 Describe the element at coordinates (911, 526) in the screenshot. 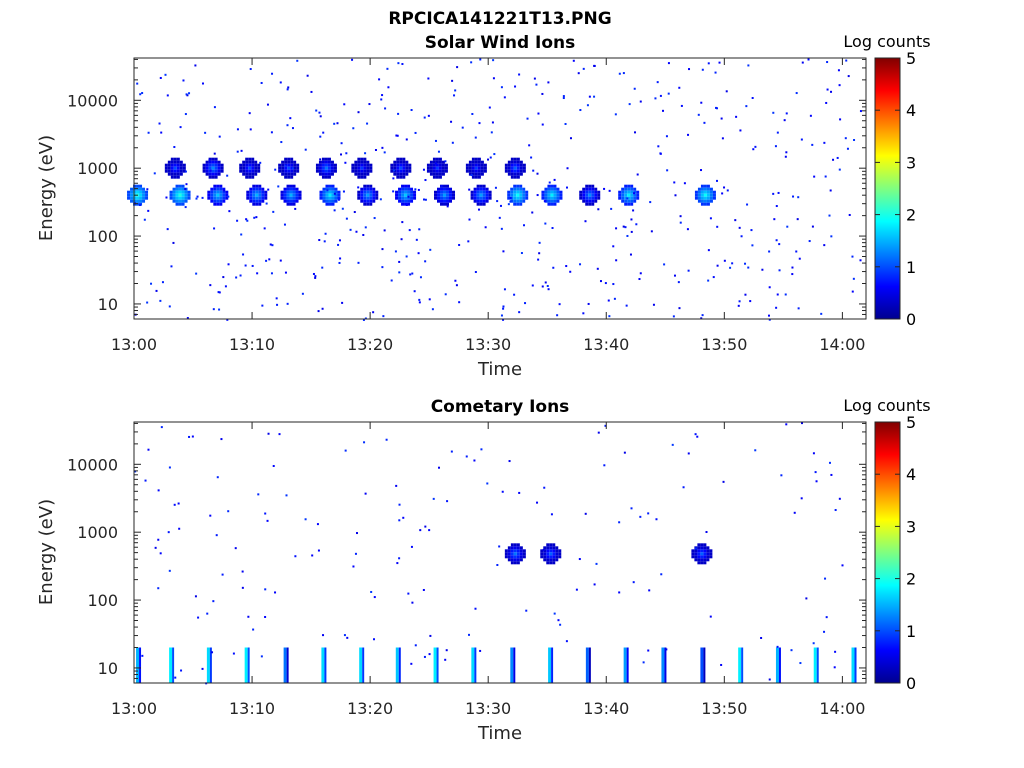

I see `colorbar-tick-label: 3` at that location.